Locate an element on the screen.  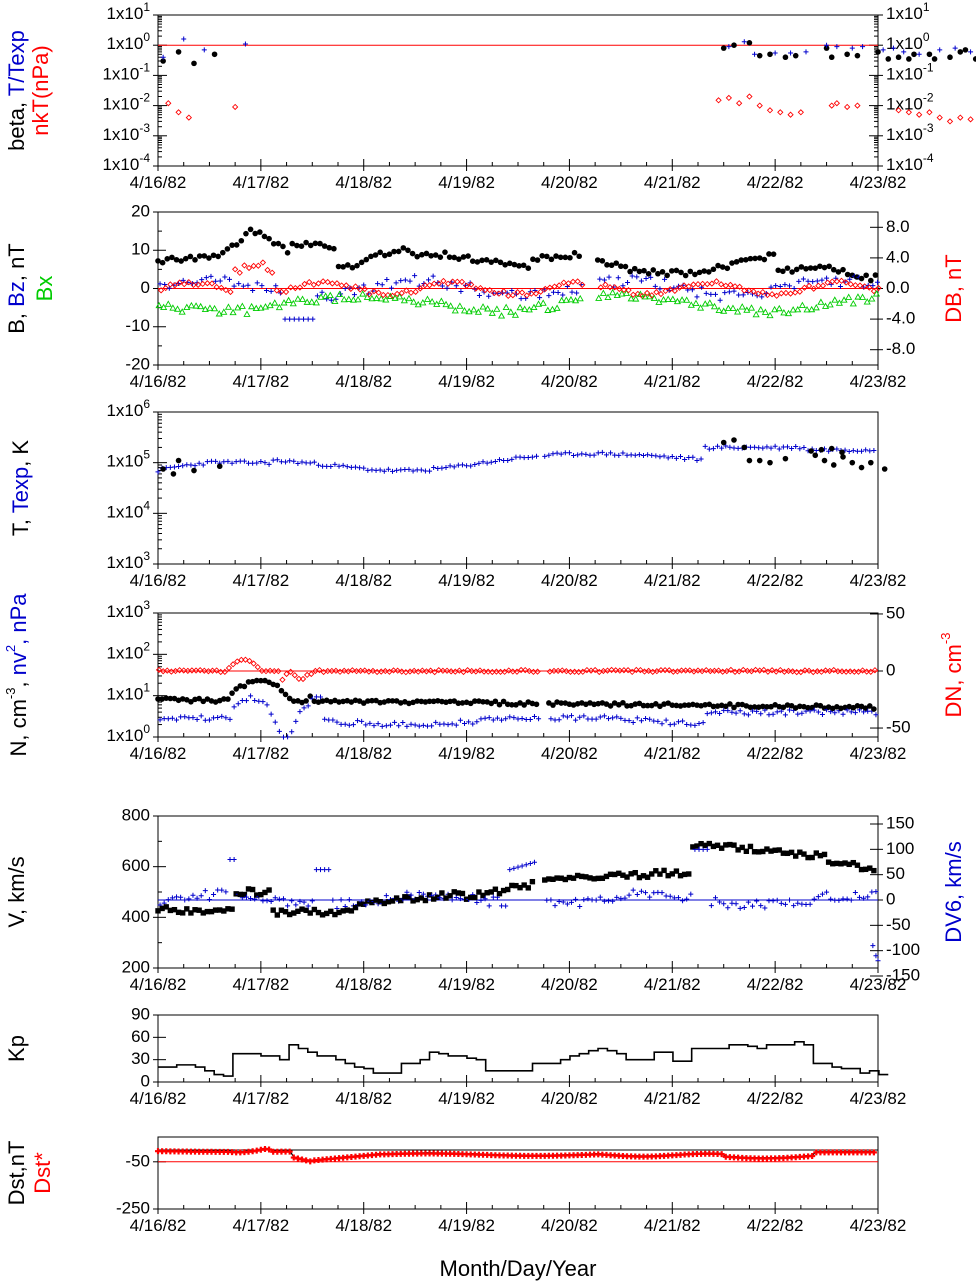
dst-star-point is located at coordinates (269, 1149).